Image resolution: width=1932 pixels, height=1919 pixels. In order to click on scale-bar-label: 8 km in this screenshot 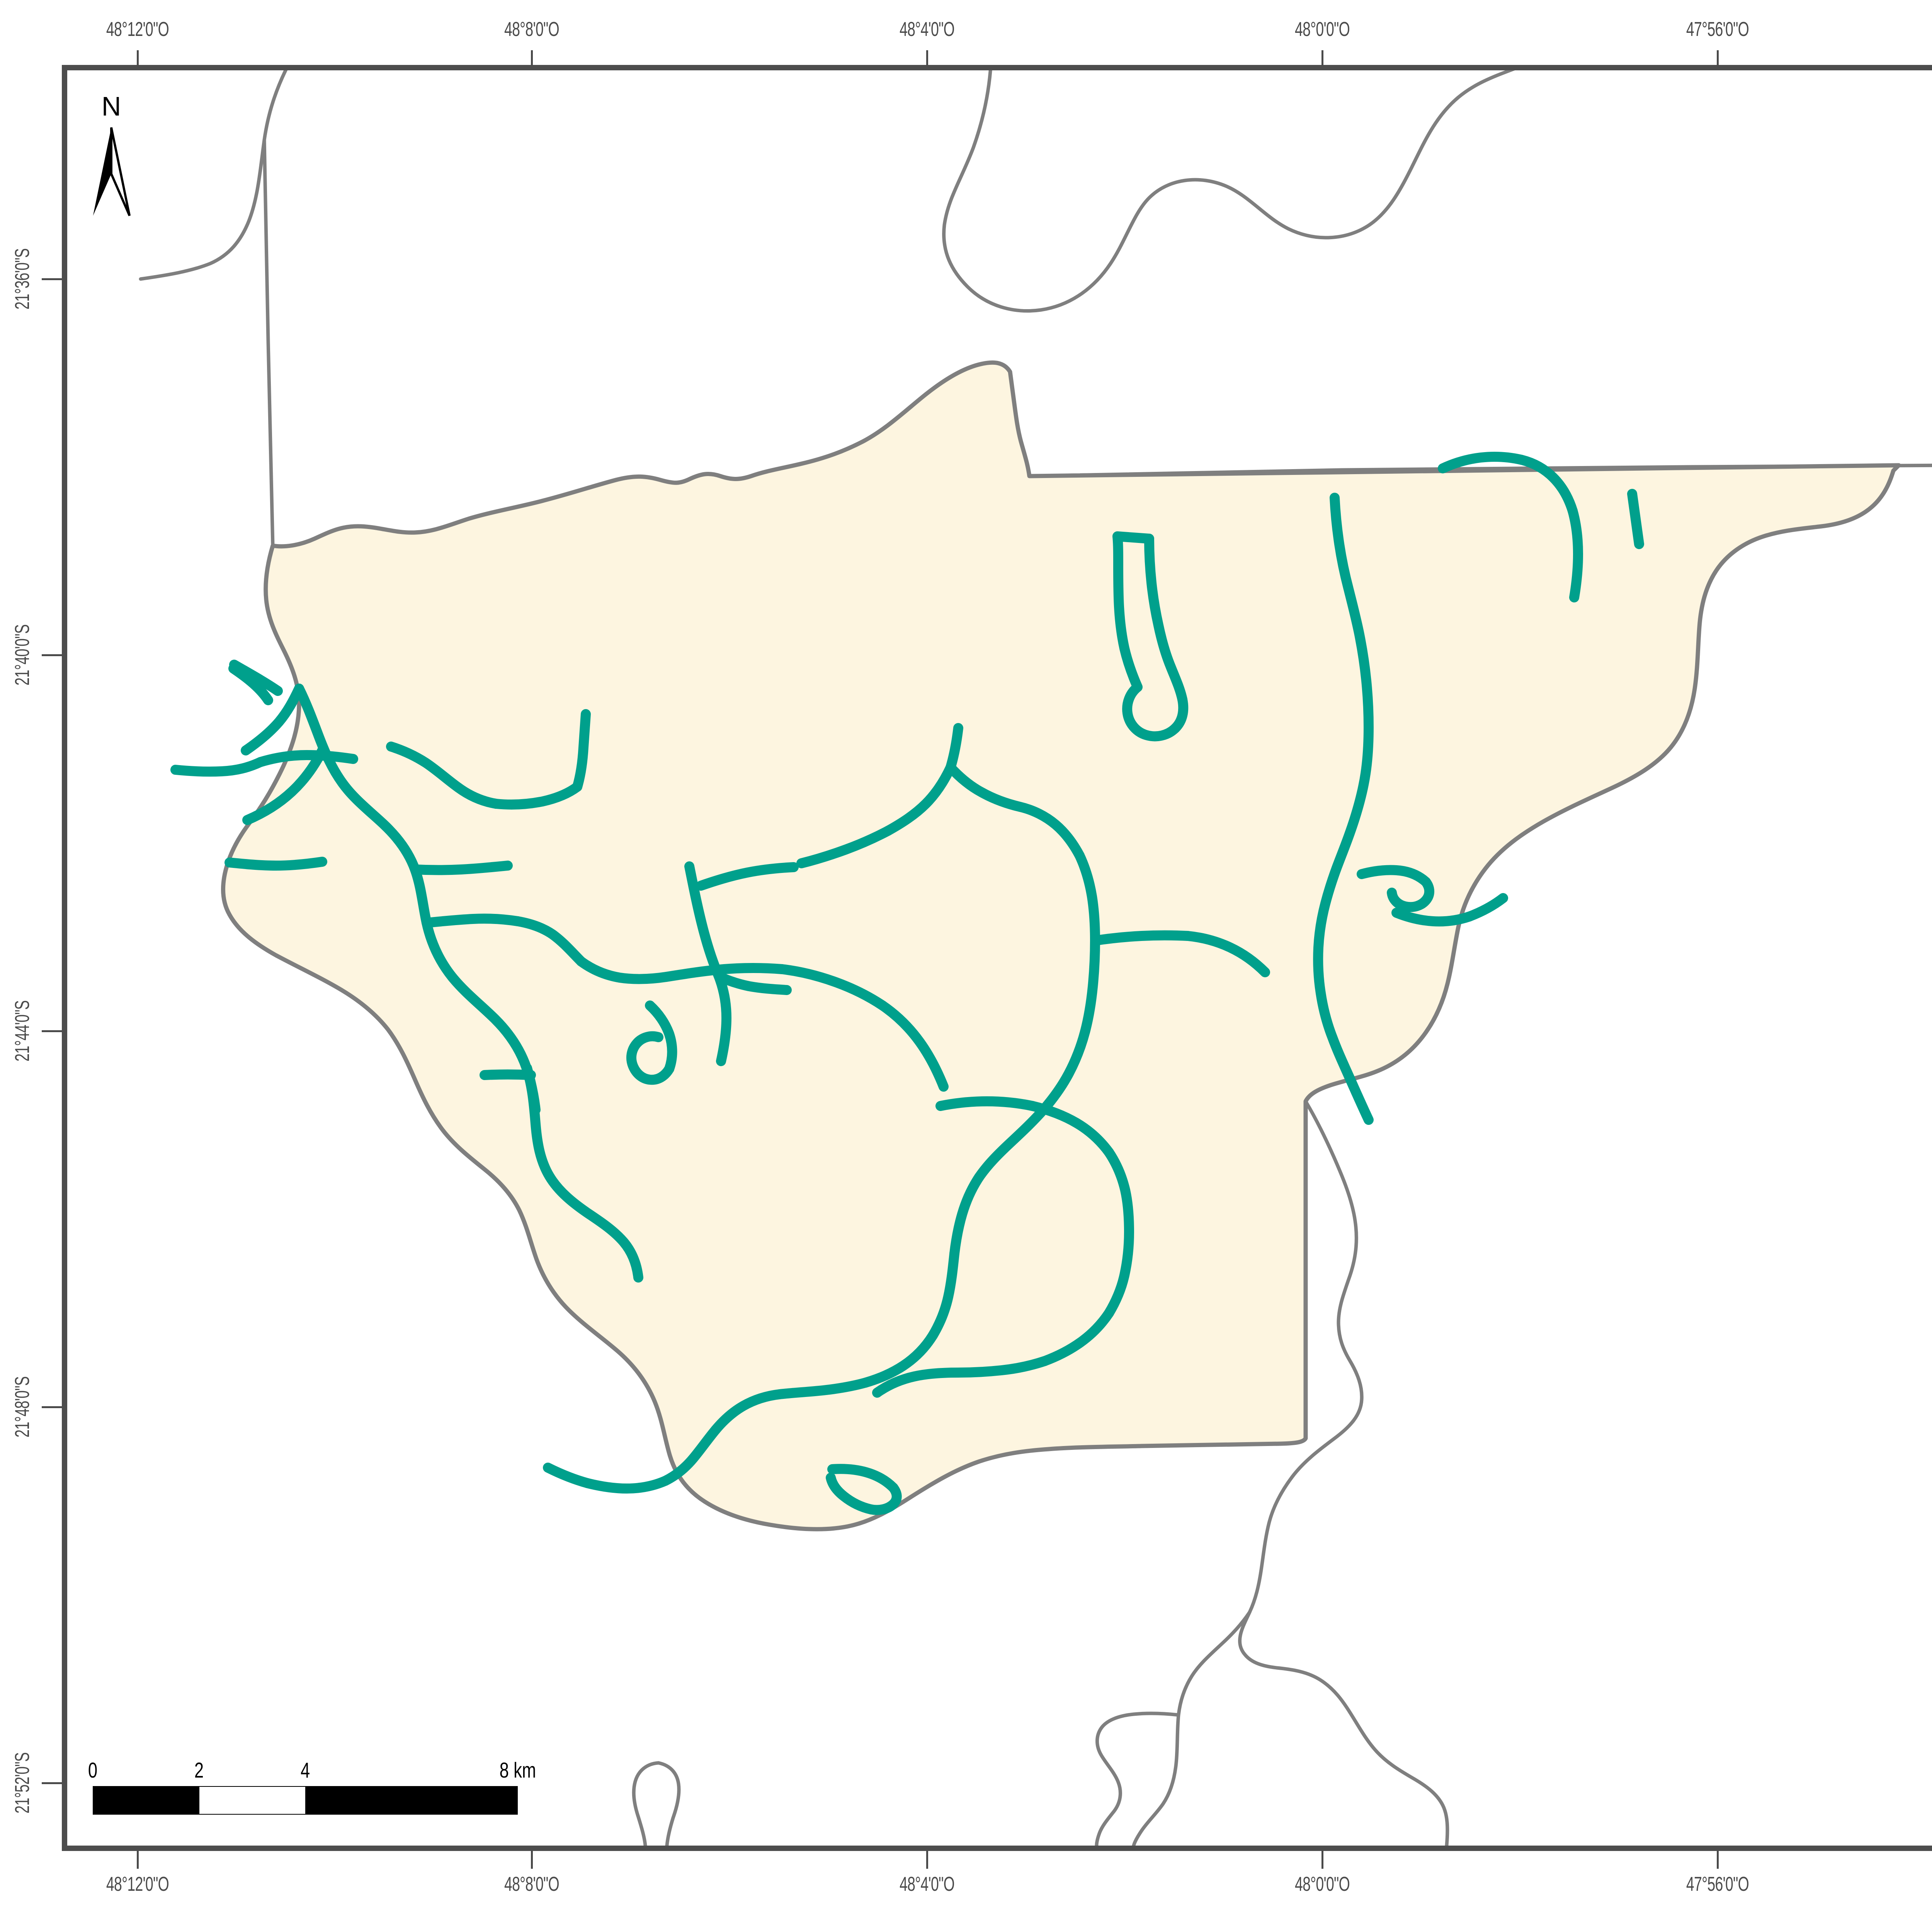, I will do `click(517, 1770)`.